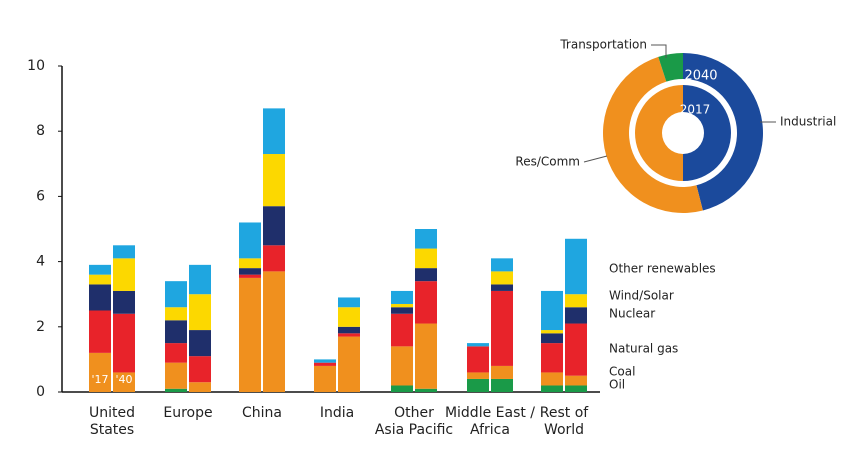 This screenshot has width=860, height=465. Describe the element at coordinates (662, 269) in the screenshot. I see `legend-label: Other renewables` at that location.